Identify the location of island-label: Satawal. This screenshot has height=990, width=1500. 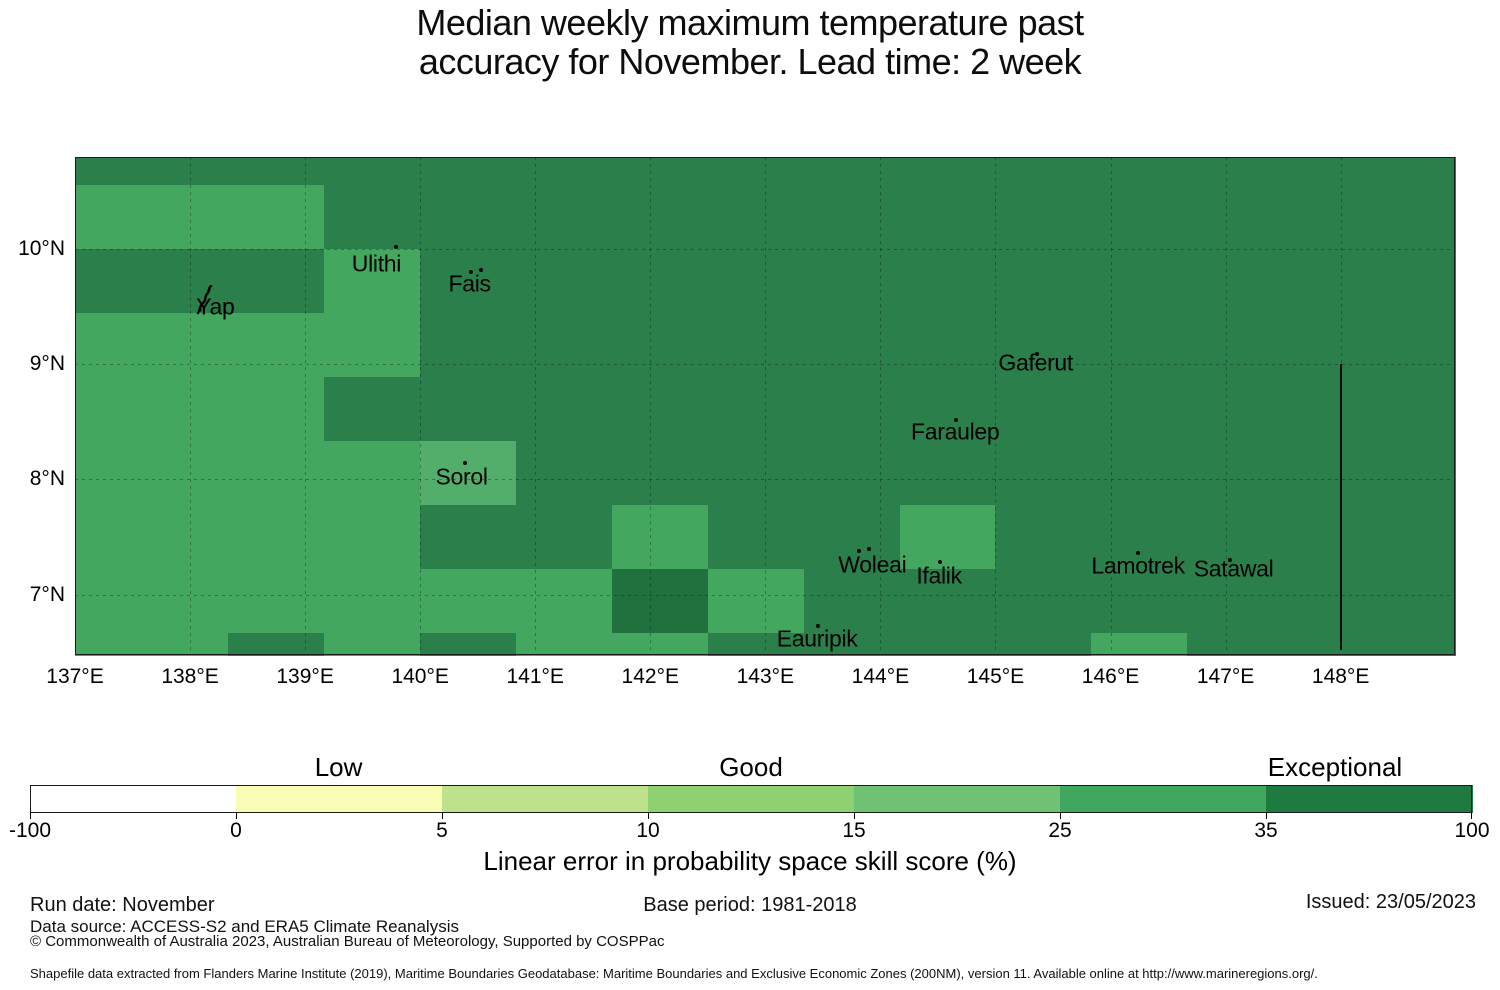
(1233, 568).